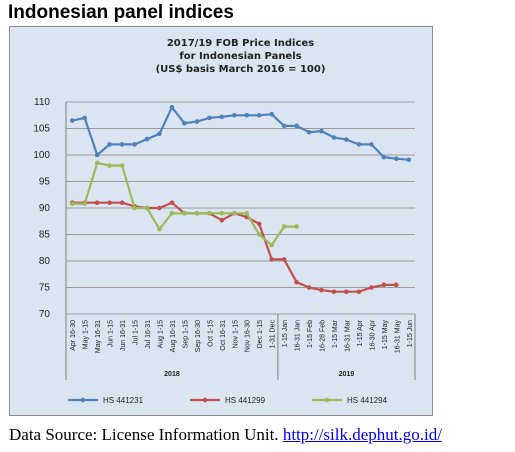 This screenshot has width=515, height=452. Describe the element at coordinates (347, 335) in the screenshot. I see `x-tick-label: 16-31 Mar` at that location.